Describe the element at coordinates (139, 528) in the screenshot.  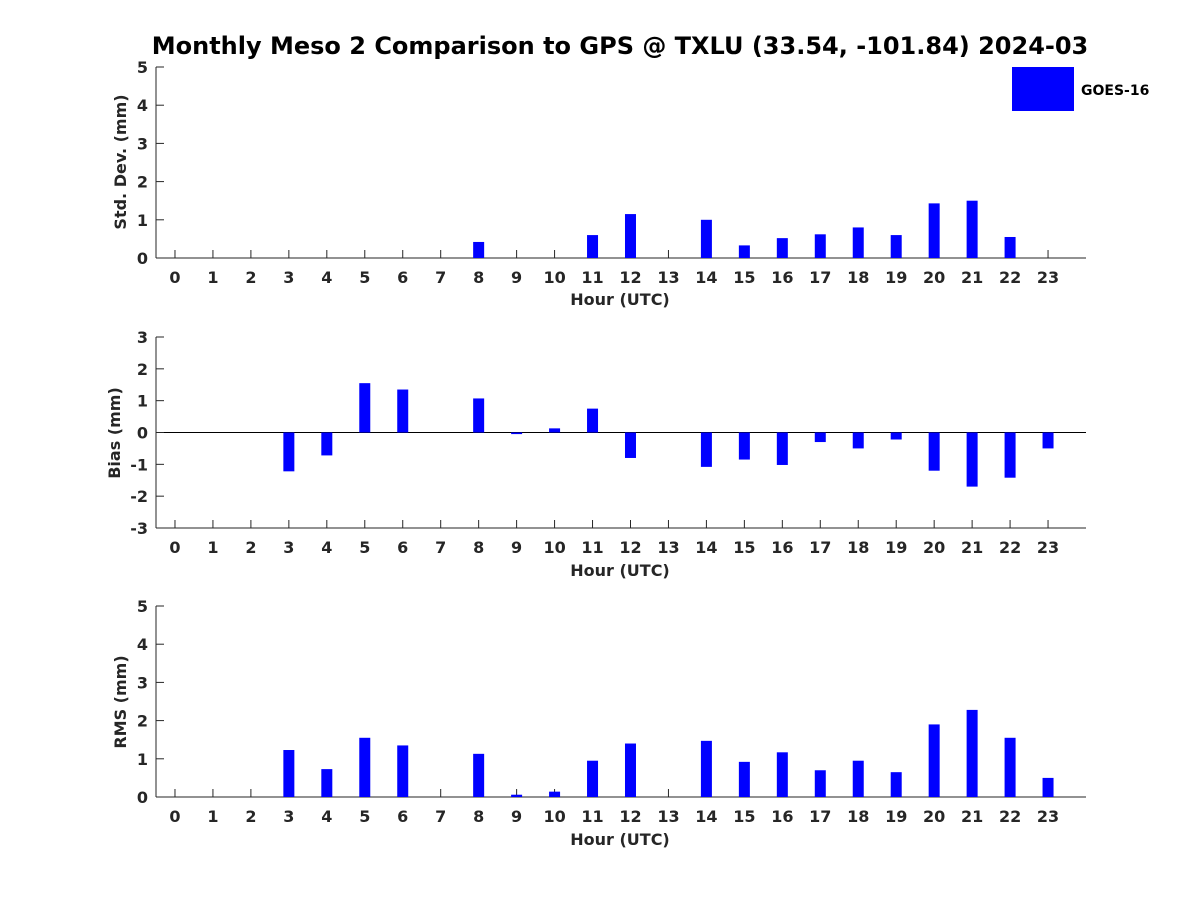
I see `bias-ytick-label: -3` at that location.